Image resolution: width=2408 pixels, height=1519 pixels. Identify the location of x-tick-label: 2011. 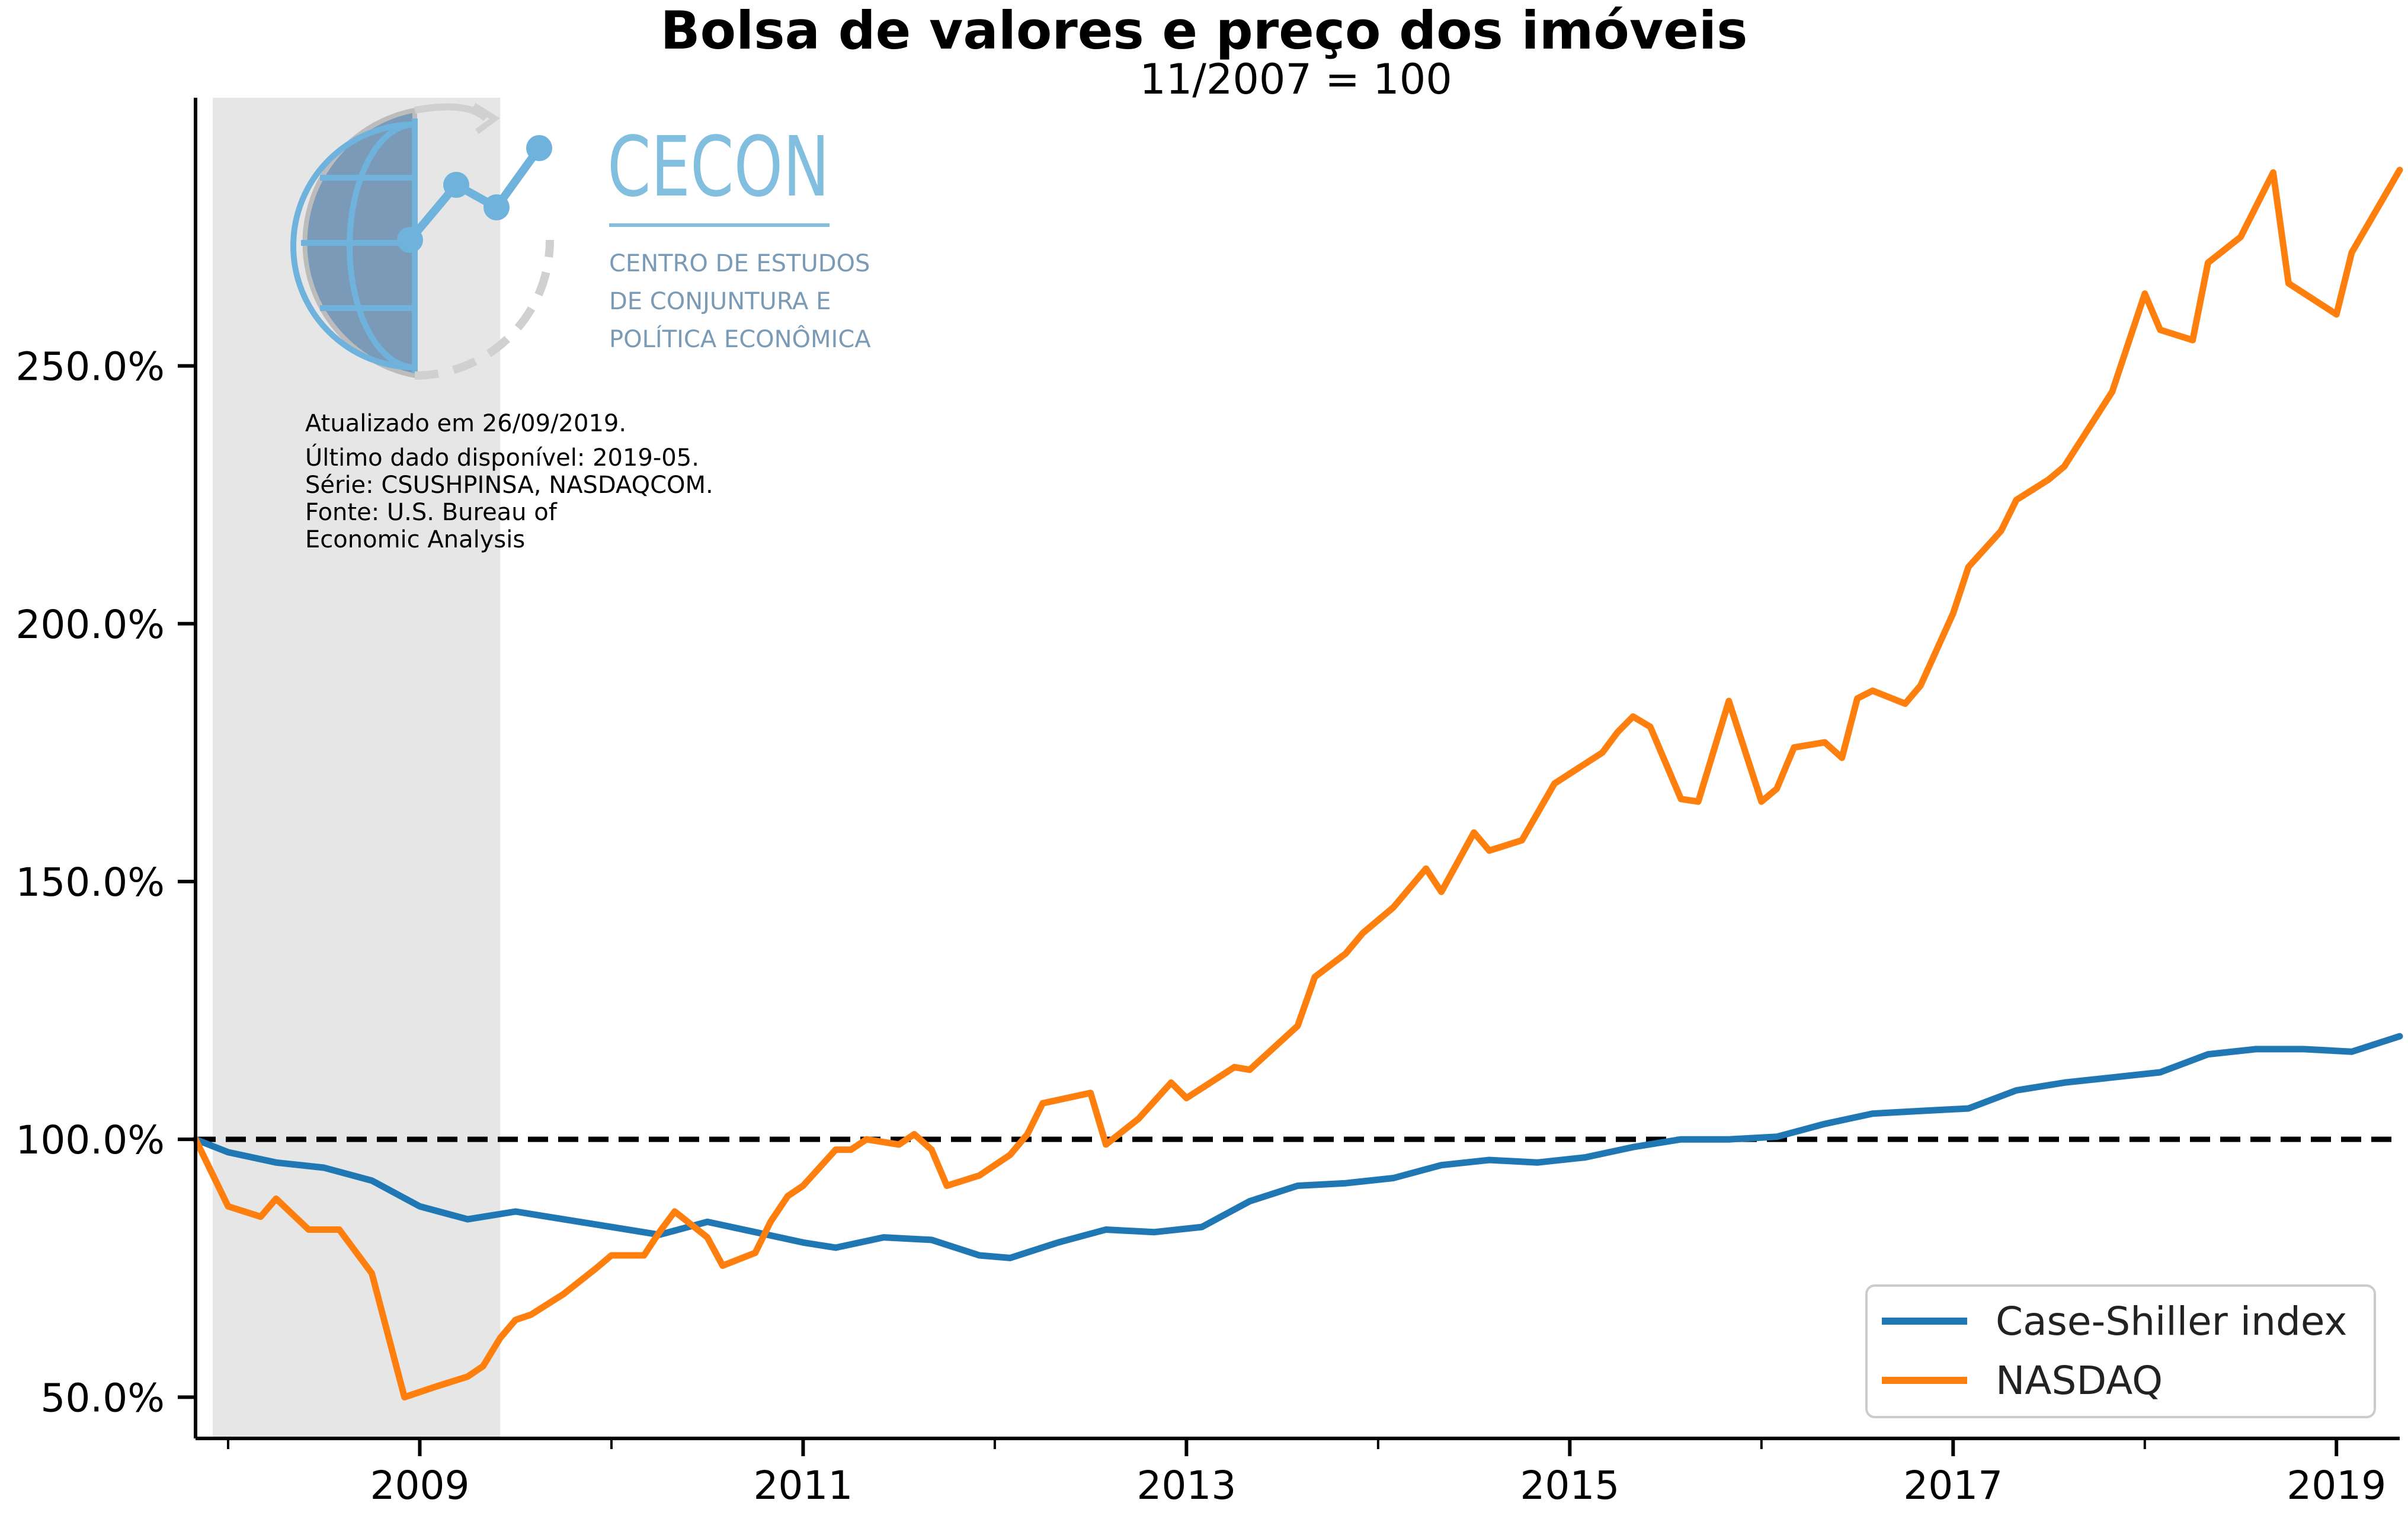
(803, 1485).